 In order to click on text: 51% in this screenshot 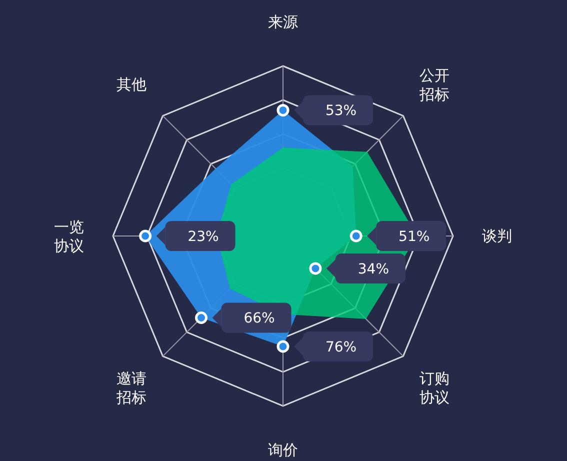, I will do `click(414, 237)`.